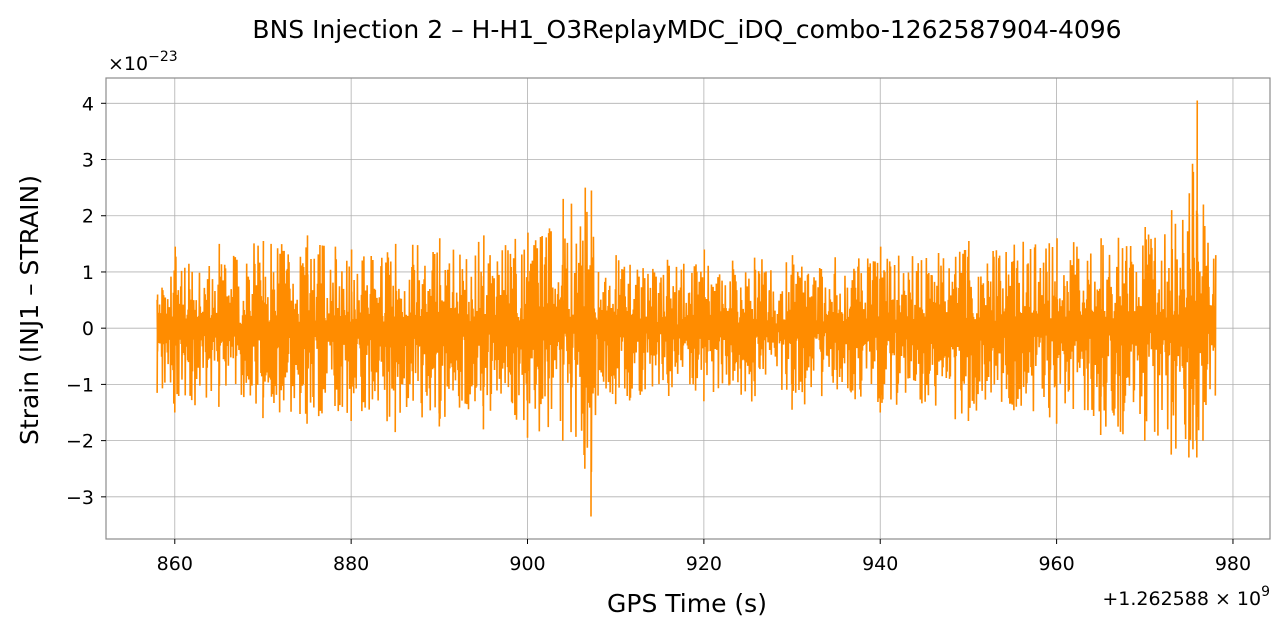 This screenshot has width=1283, height=633. What do you see at coordinates (1233, 564) in the screenshot?
I see `x-tick-label: 980` at bounding box center [1233, 564].